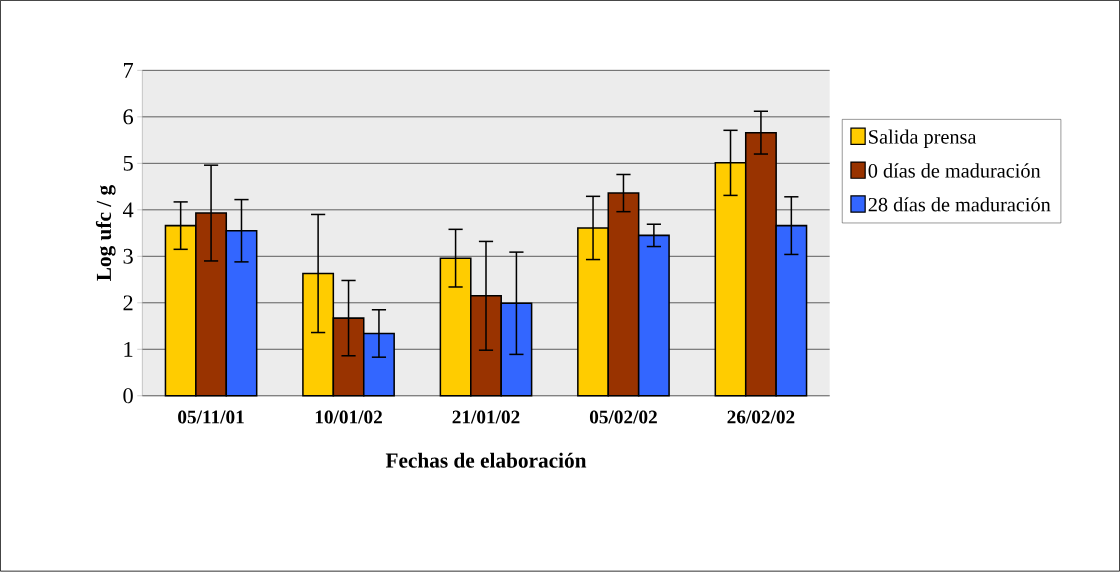 This screenshot has width=1120, height=572. Describe the element at coordinates (761, 417) in the screenshot. I see `x-tick-label: 26/02/02` at that location.